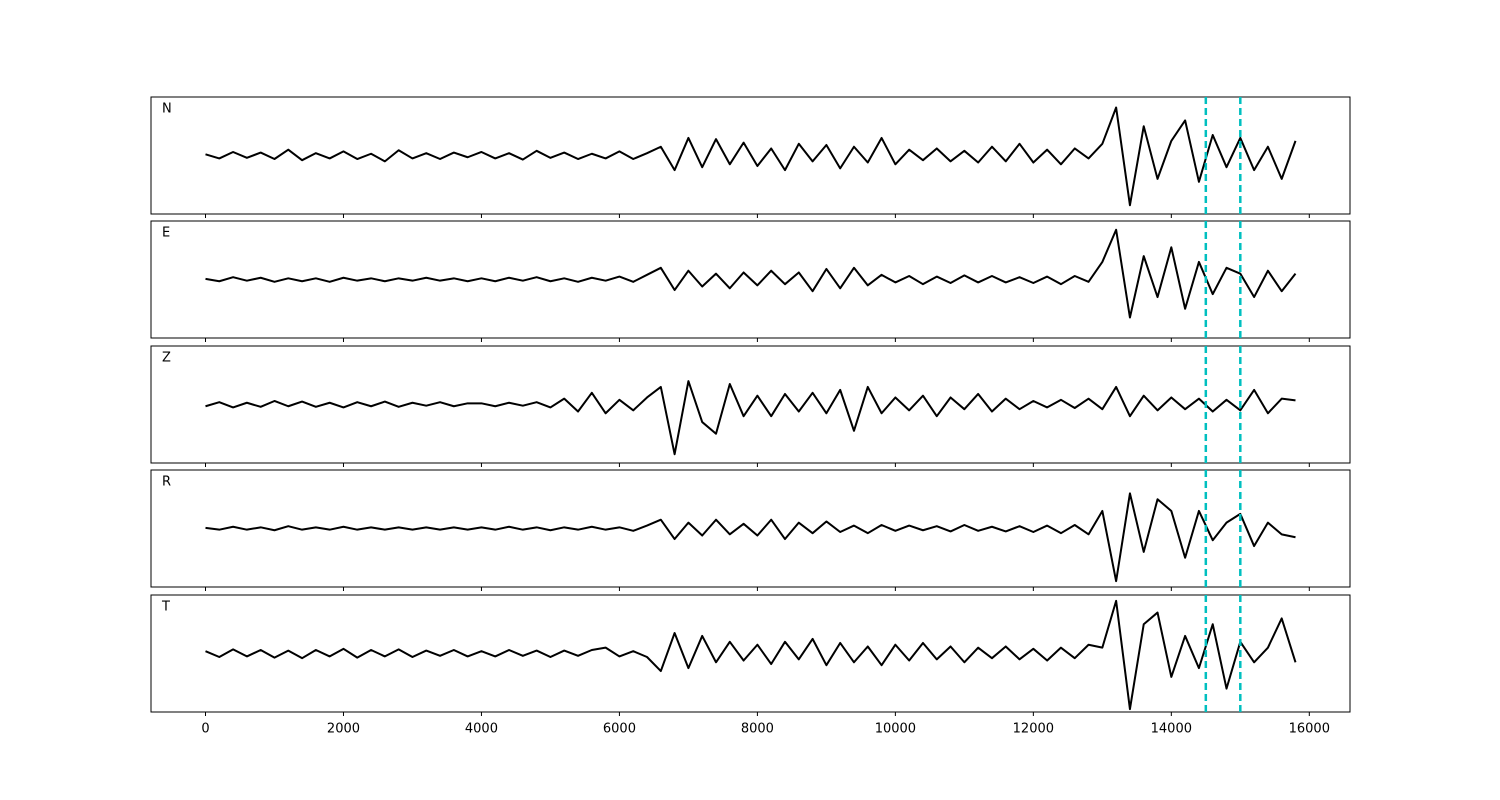 The image size is (1500, 800). Describe the element at coordinates (343, 729) in the screenshot. I see `x-tick-label: 2000` at that location.